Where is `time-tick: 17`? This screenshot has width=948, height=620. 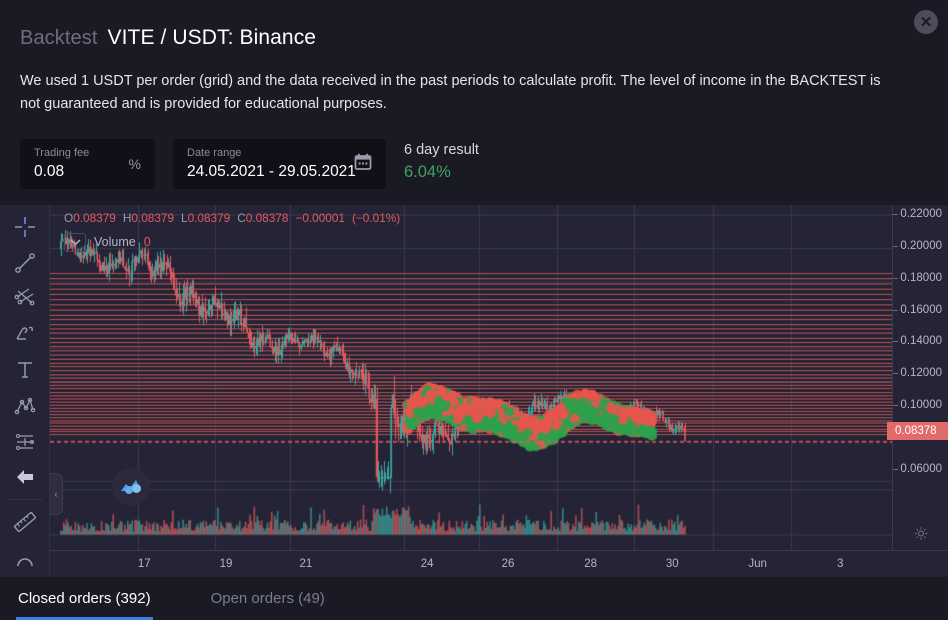
time-tick: 17 is located at coordinates (144, 563).